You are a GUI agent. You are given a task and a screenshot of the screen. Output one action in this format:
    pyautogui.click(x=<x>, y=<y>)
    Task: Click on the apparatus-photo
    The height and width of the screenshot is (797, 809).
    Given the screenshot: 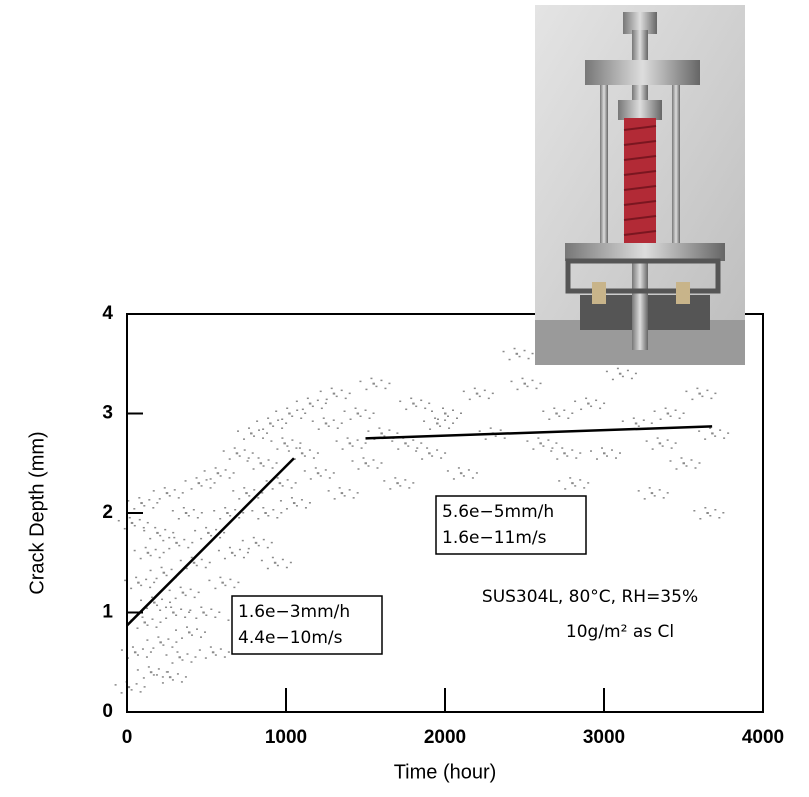 What is the action you would take?
    pyautogui.click(x=640, y=185)
    